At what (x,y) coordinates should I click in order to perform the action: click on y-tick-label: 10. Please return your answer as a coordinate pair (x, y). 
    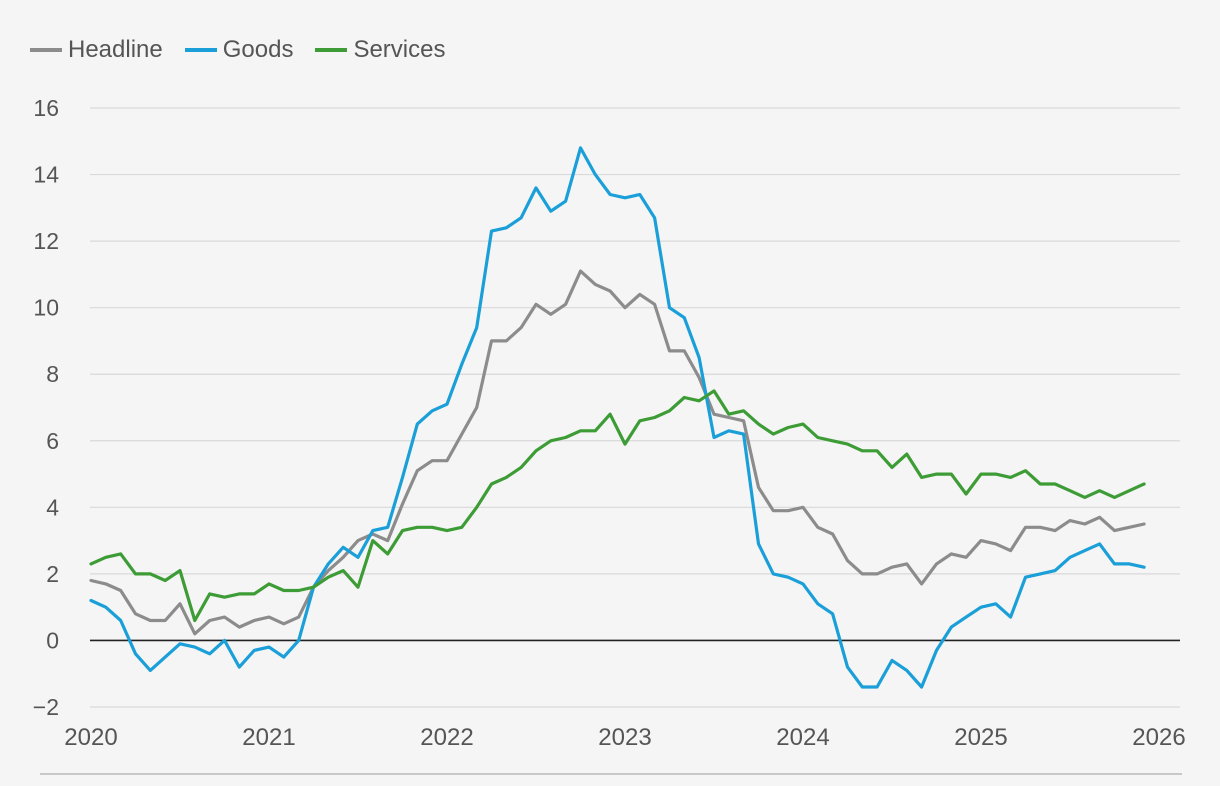
    Looking at the image, I should click on (46, 308).